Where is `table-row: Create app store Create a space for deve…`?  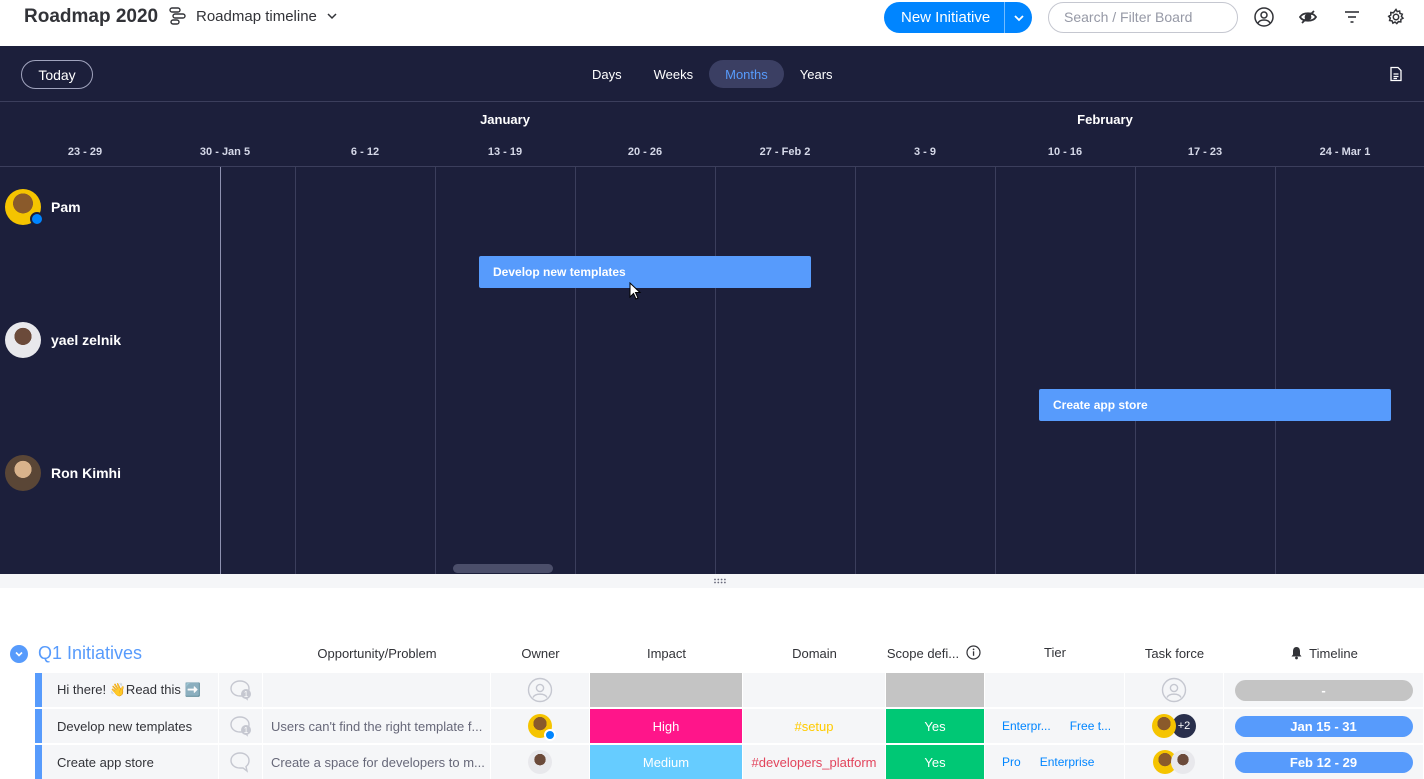 table-row: Create app store Create a space for deve… is located at coordinates (729, 762).